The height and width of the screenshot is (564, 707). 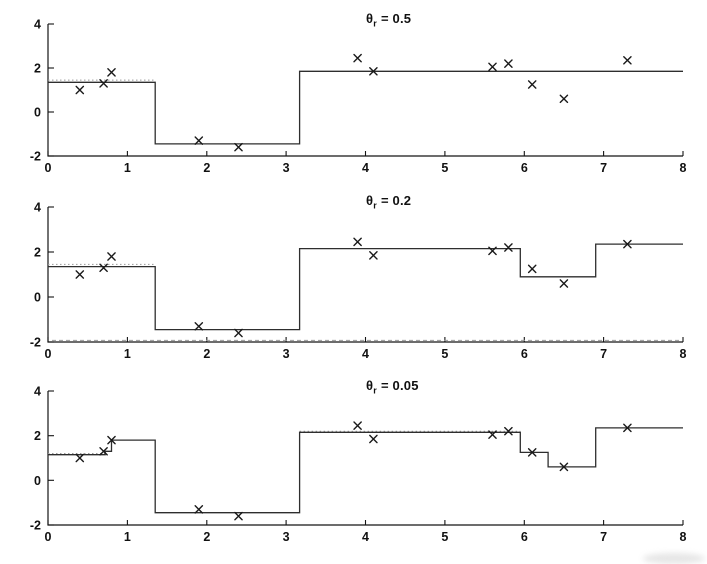 I want to click on scan-smudge-bottom-right, so click(x=674, y=558).